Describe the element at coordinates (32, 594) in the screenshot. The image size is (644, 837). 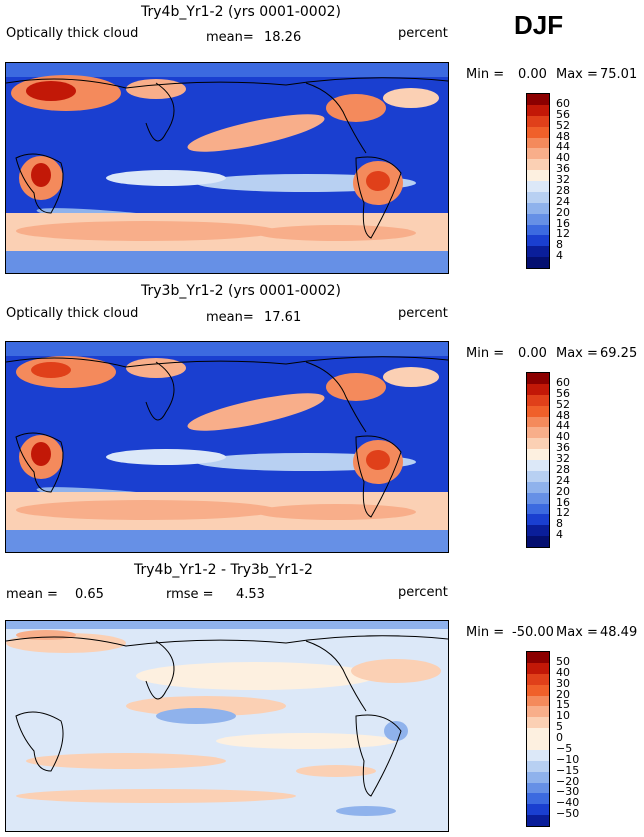
I see `panel3-mean-label: mean =` at that location.